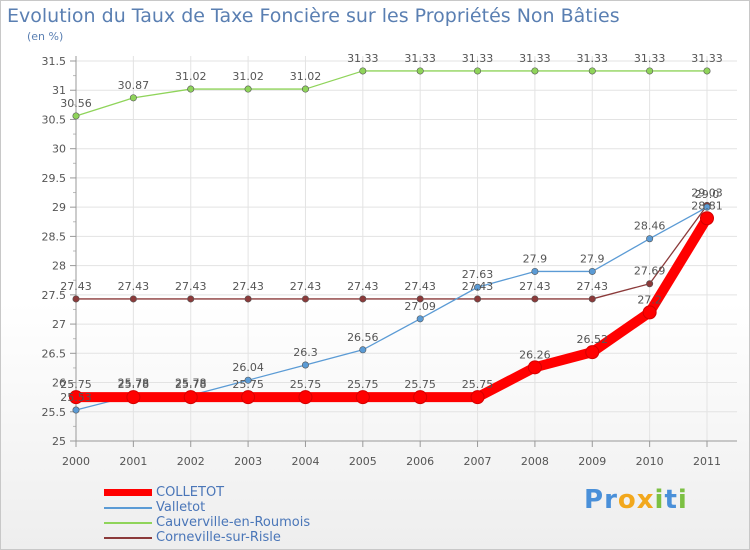 The image size is (750, 550). I want to click on data-label: 27.63, so click(478, 274).